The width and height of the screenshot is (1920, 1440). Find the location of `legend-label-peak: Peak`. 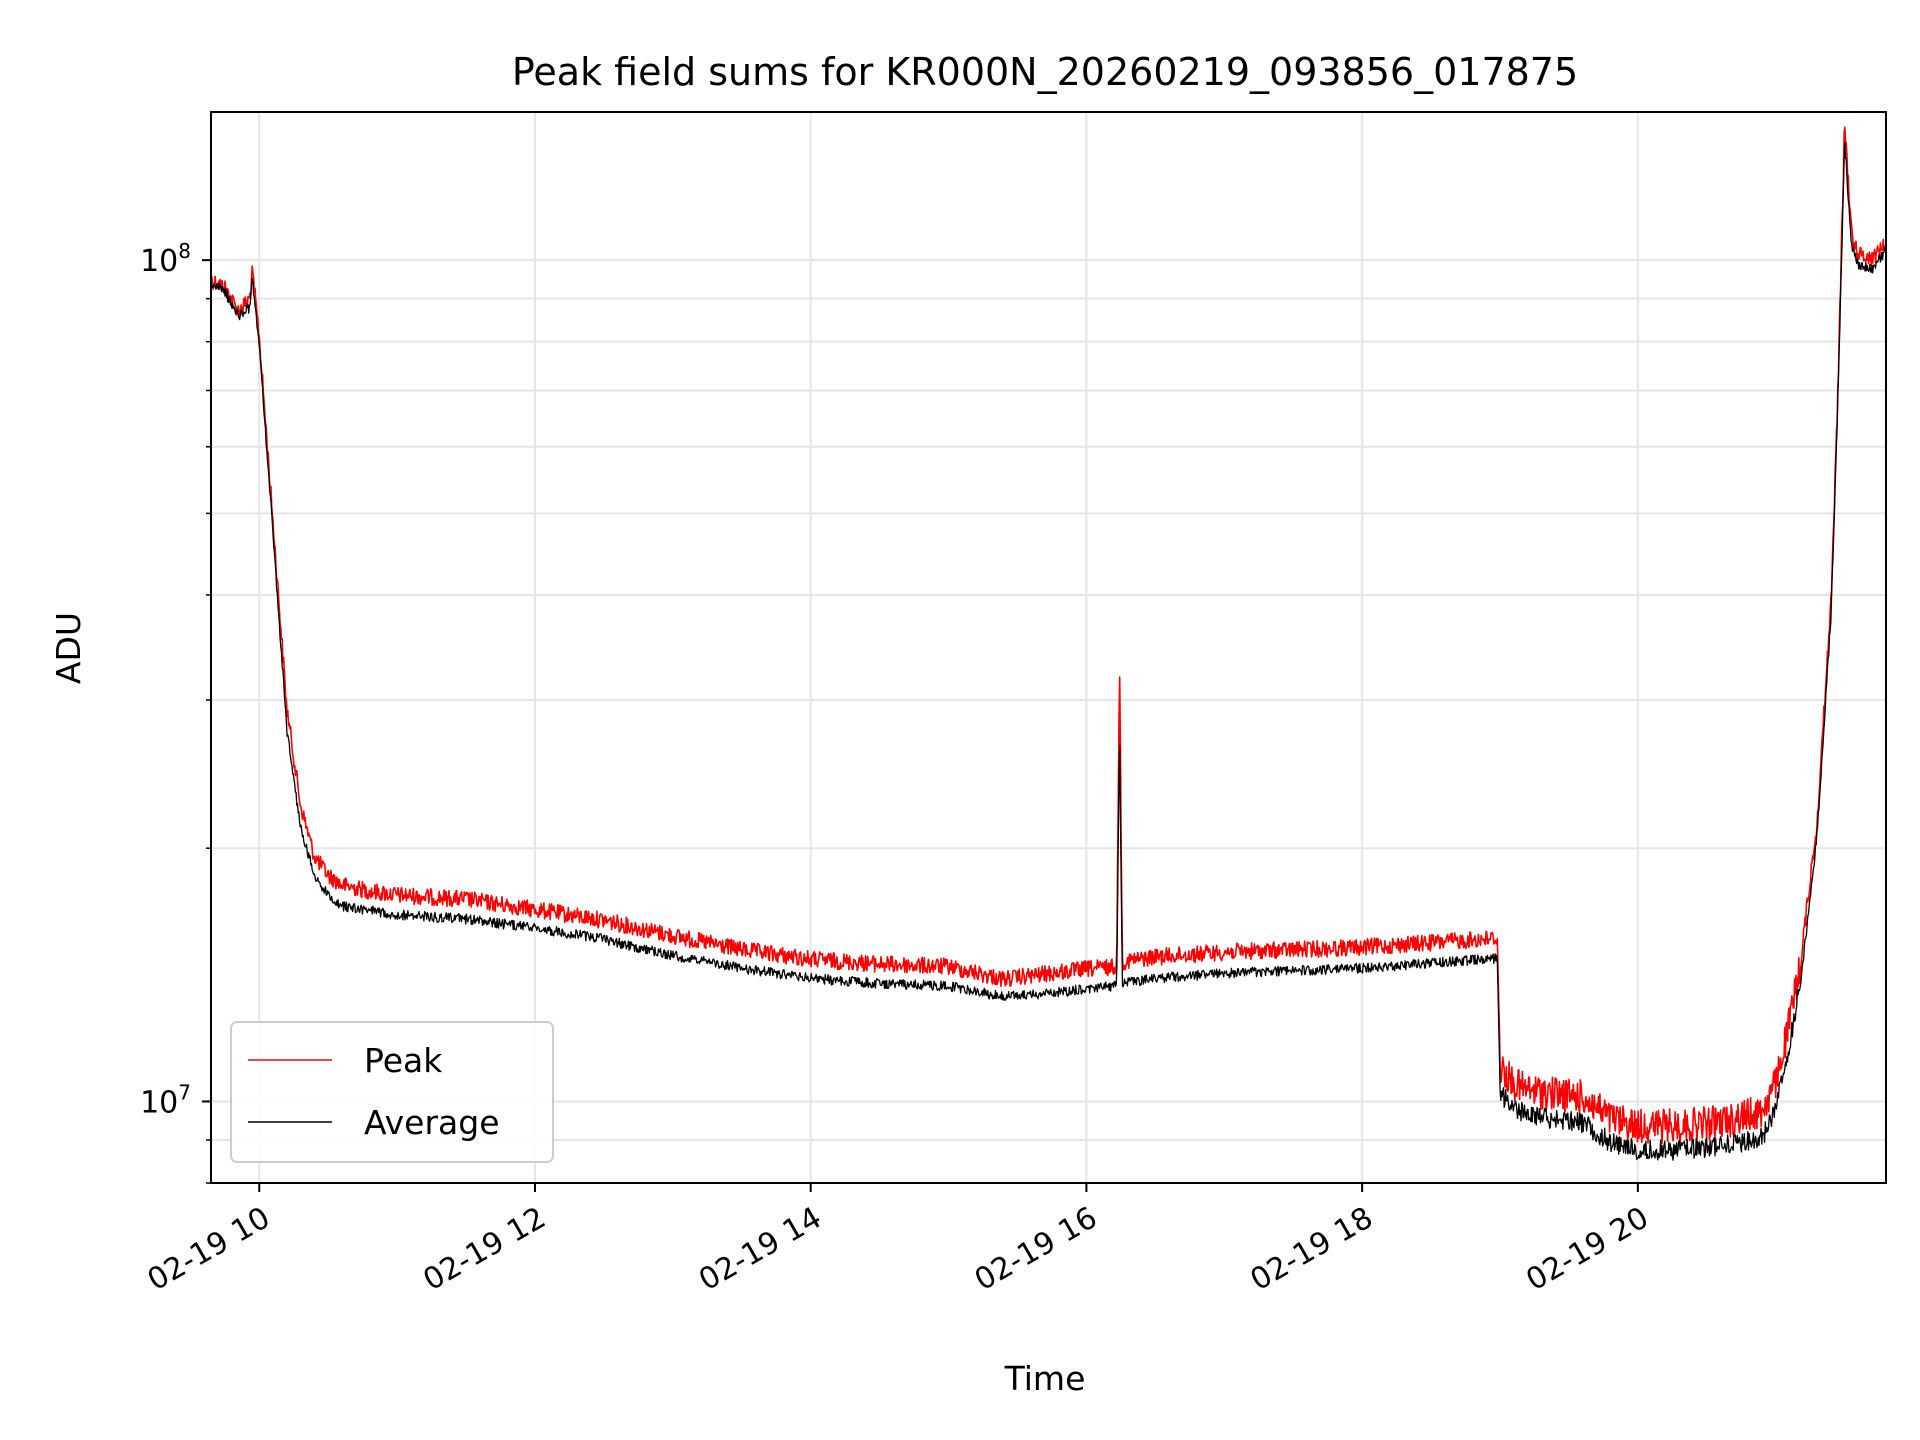

legend-label-peak: Peak is located at coordinates (403, 1060).